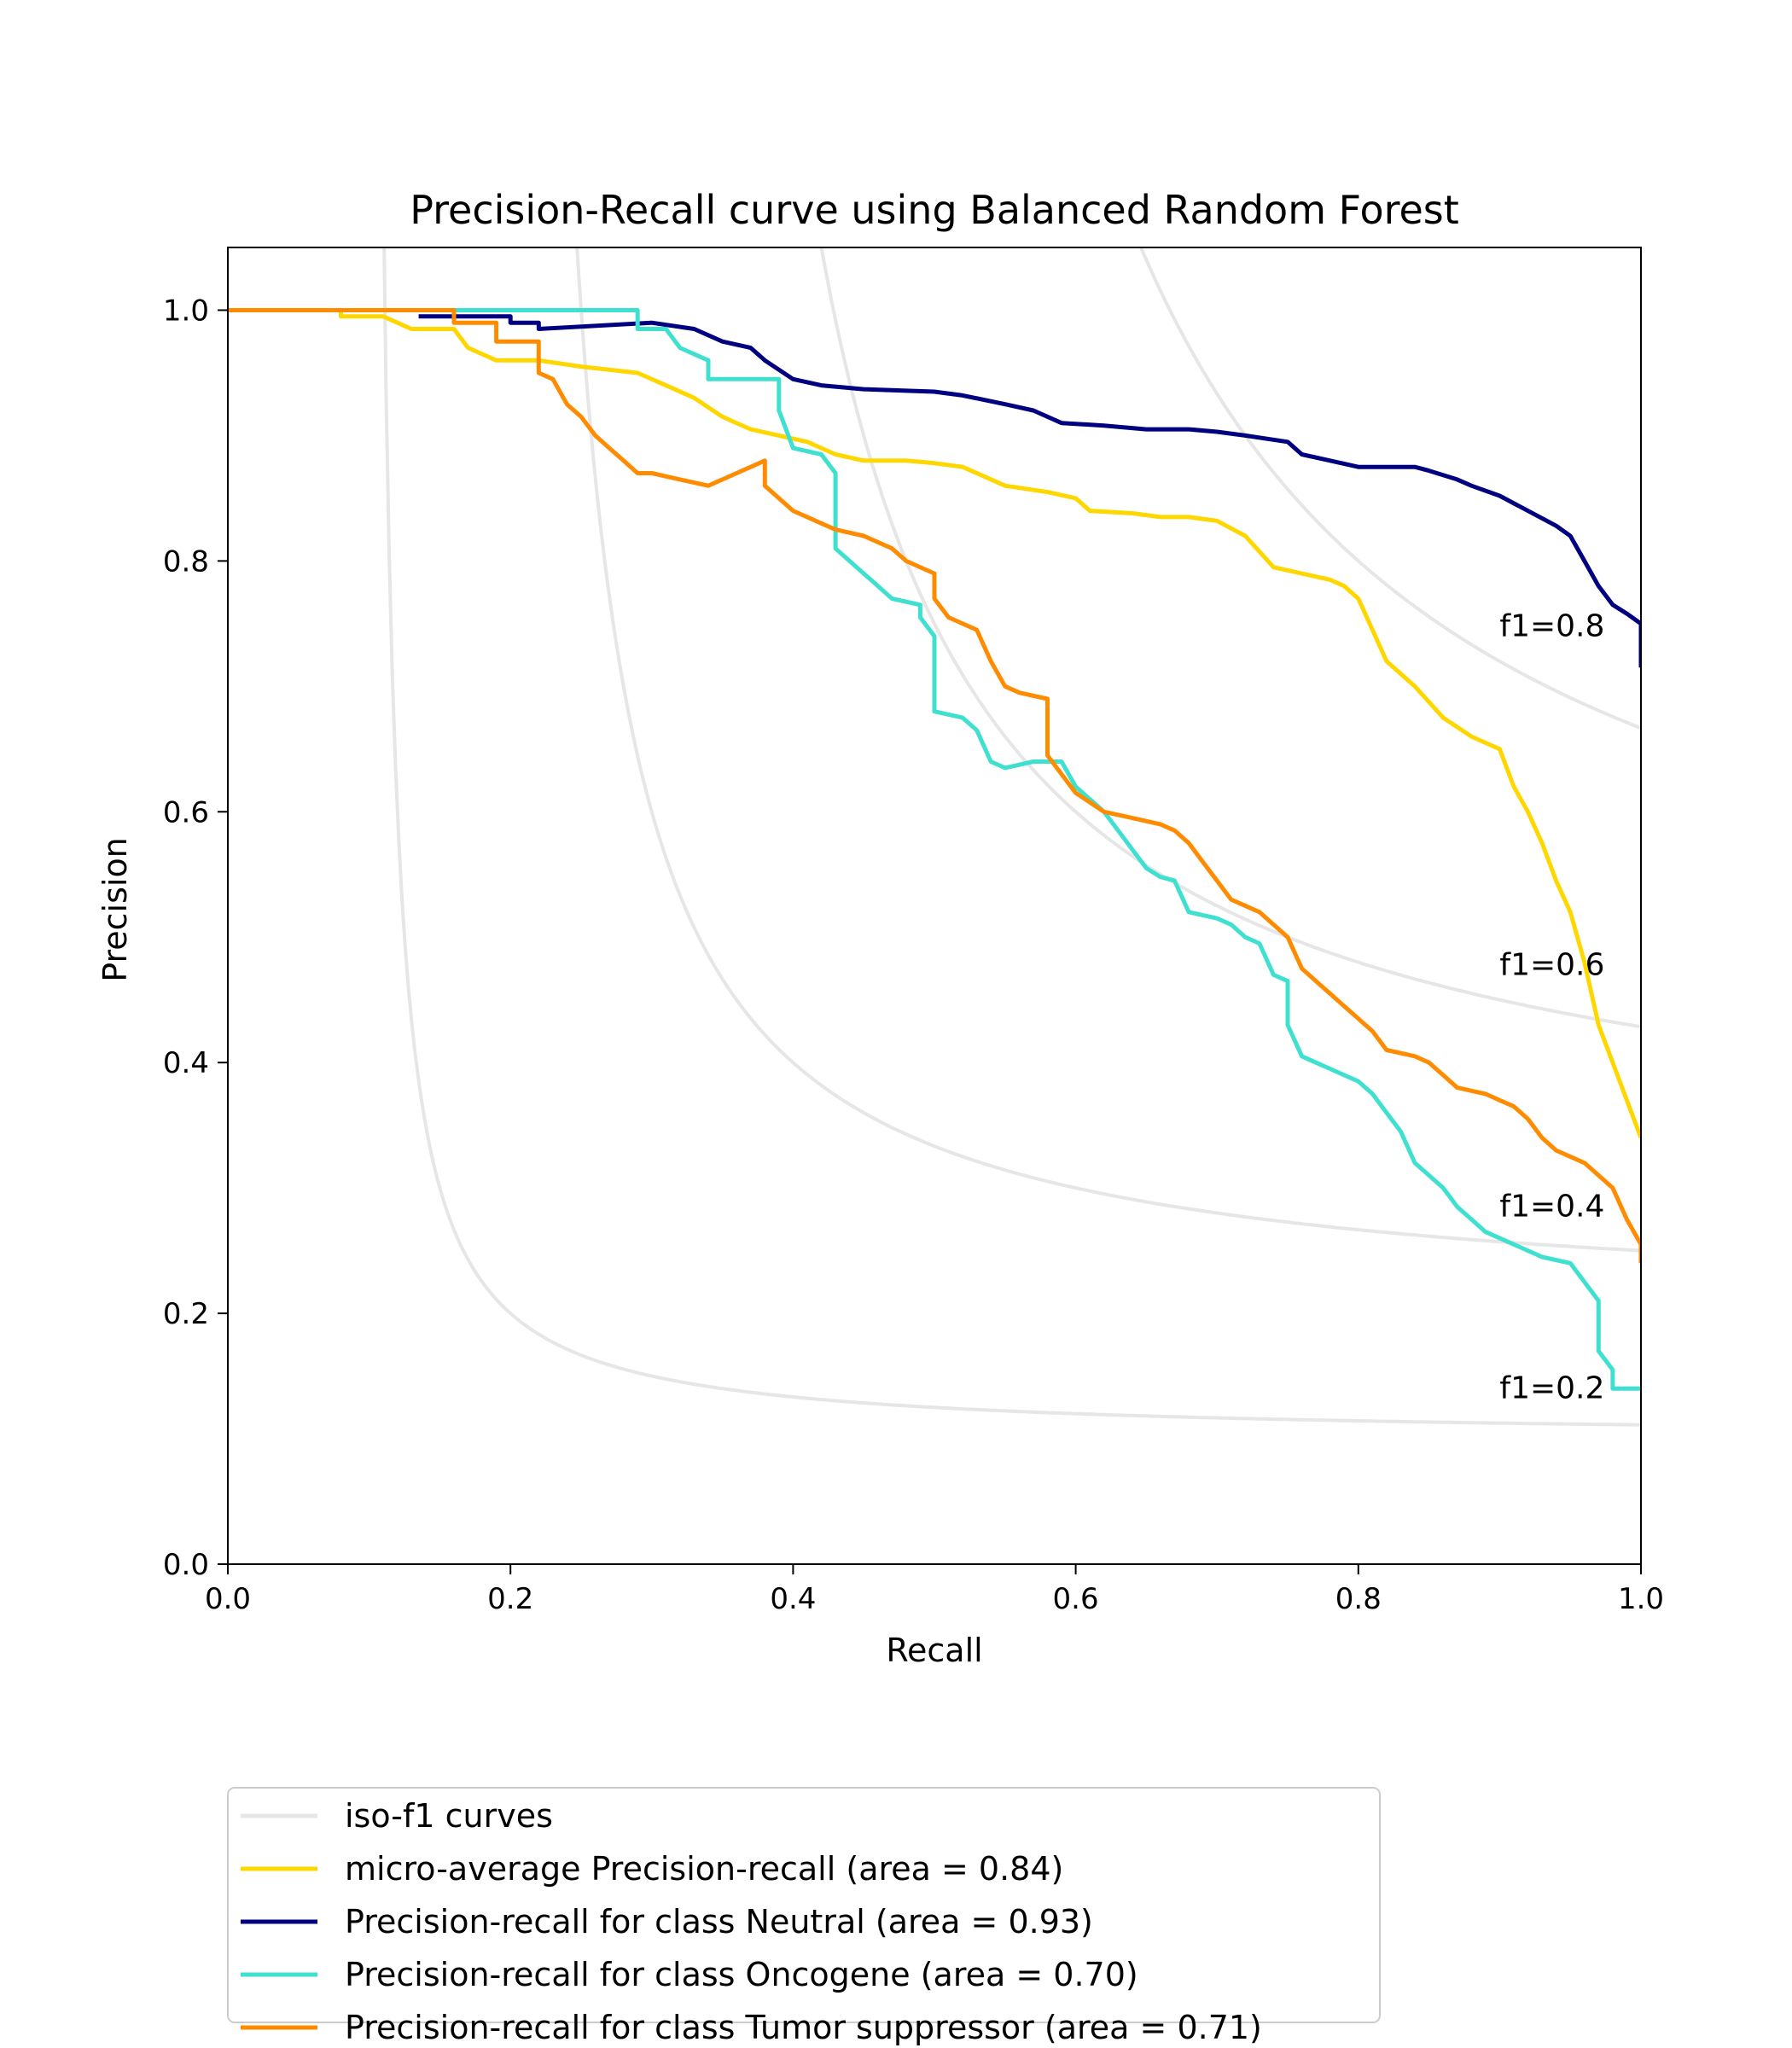 The height and width of the screenshot is (2048, 1792). I want to click on legend-frame, so click(804, 1905).